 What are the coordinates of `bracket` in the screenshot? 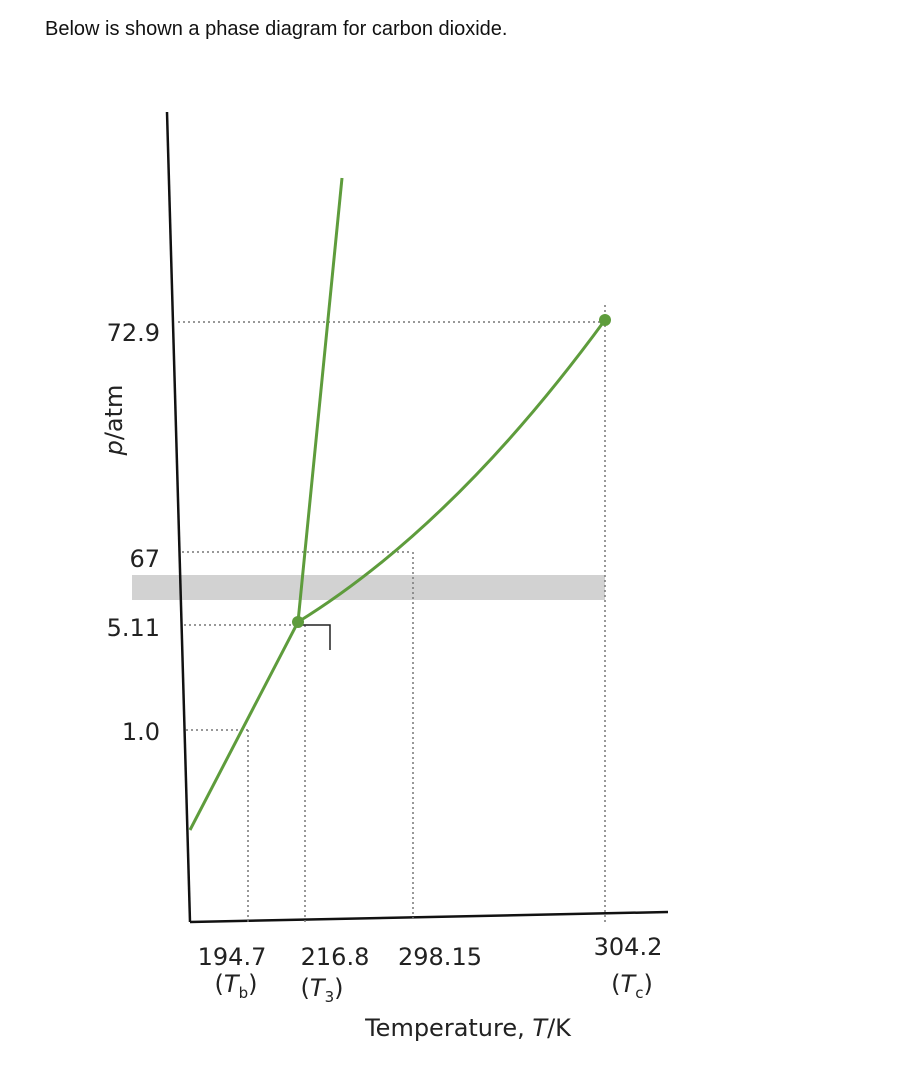 It's located at (315, 637).